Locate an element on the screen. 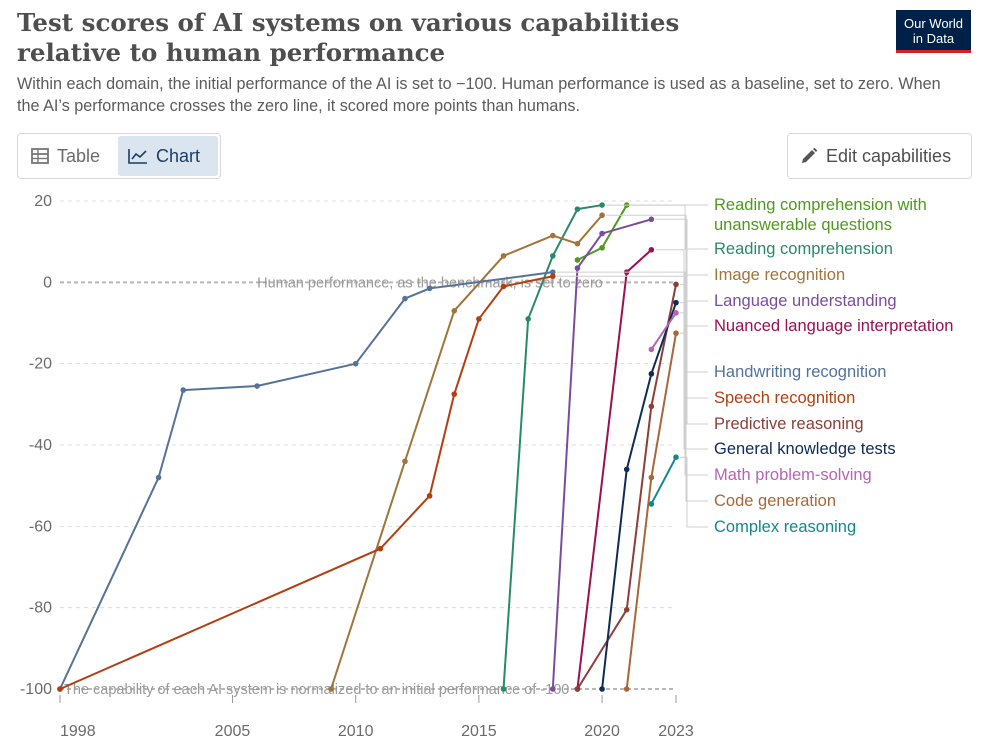 This screenshot has width=993, height=739. series-predictive-reasoning is located at coordinates (626, 486).